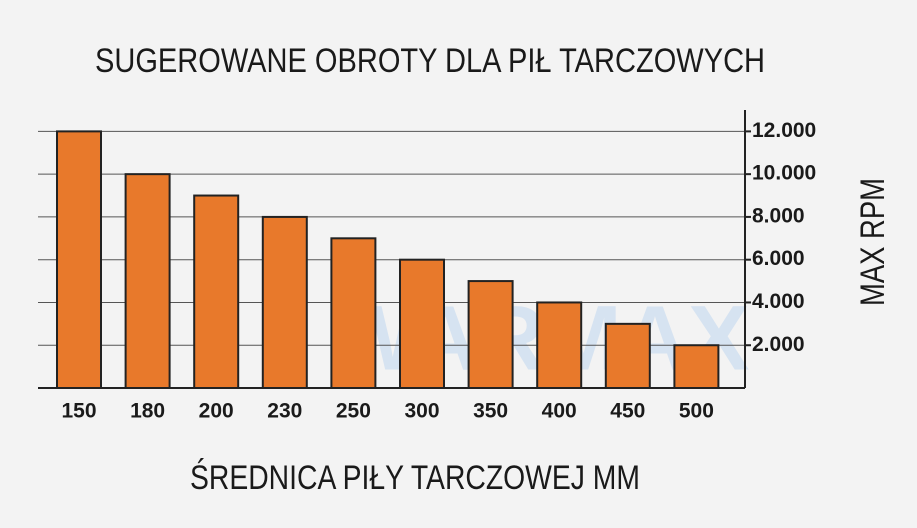 The height and width of the screenshot is (528, 917). What do you see at coordinates (873, 242) in the screenshot?
I see `y-axis-title: MAX RPM` at bounding box center [873, 242].